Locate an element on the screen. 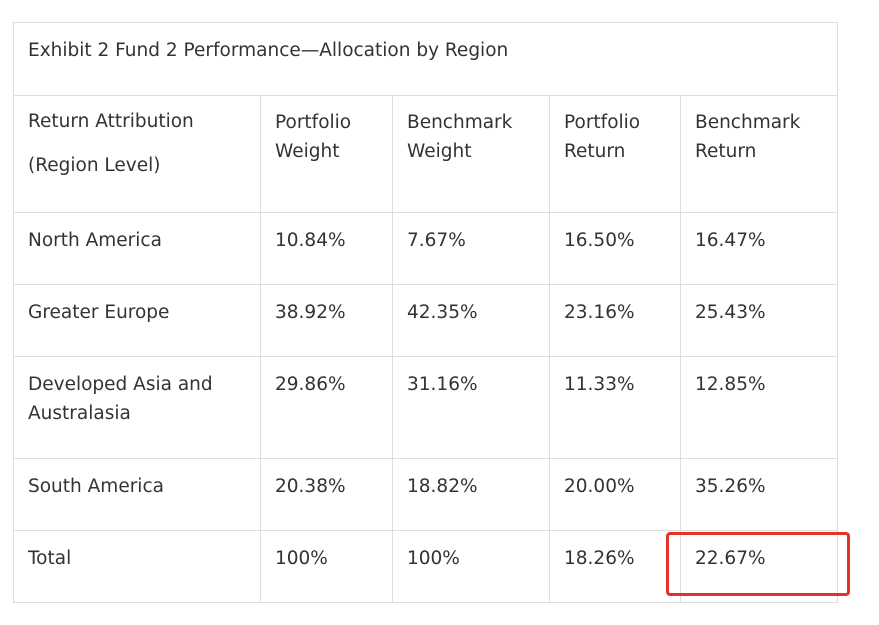 Image resolution: width=879 pixels, height=625 pixels. benchmark-weight-cell: 31.16% is located at coordinates (471, 407).